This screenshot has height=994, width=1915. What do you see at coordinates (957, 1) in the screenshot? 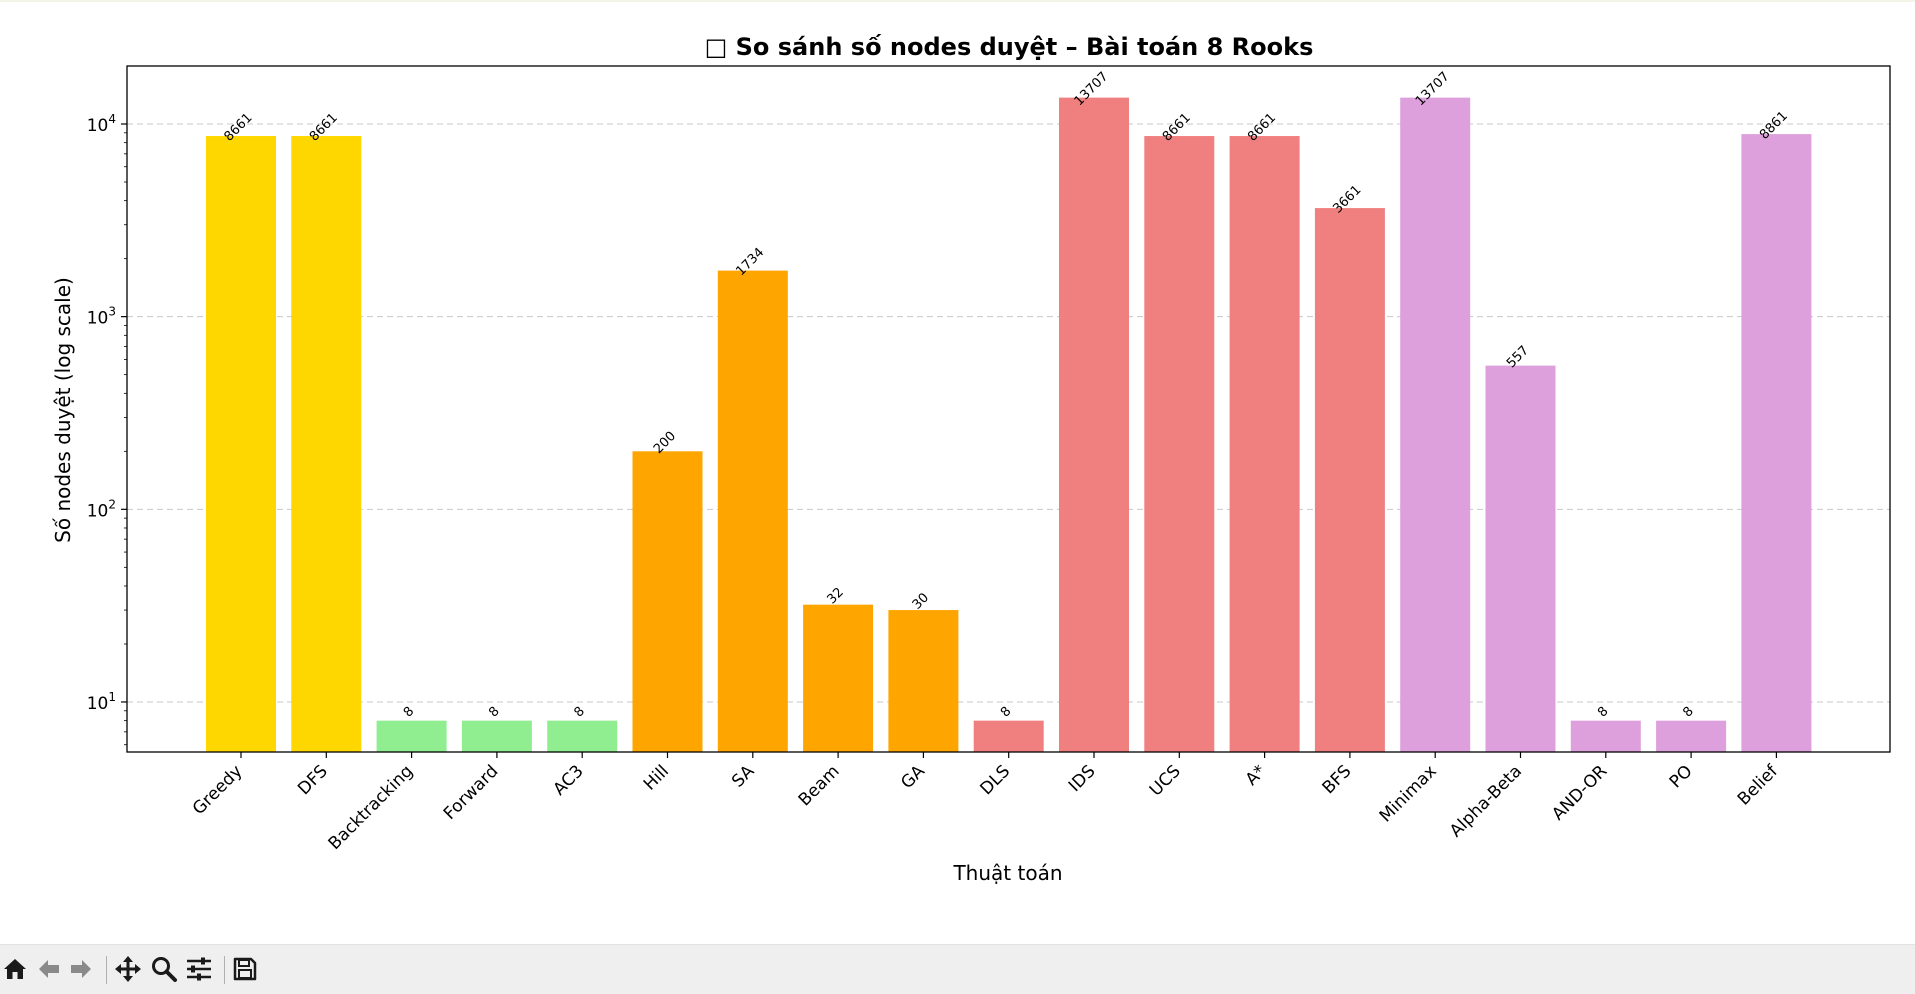
I see `top-border` at bounding box center [957, 1].